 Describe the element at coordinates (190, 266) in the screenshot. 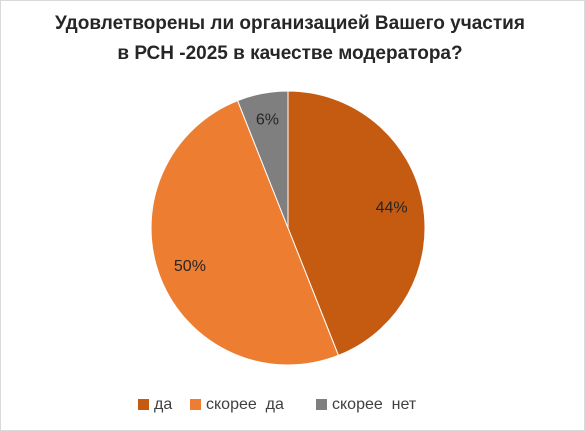

I see `data-label: 50%` at that location.